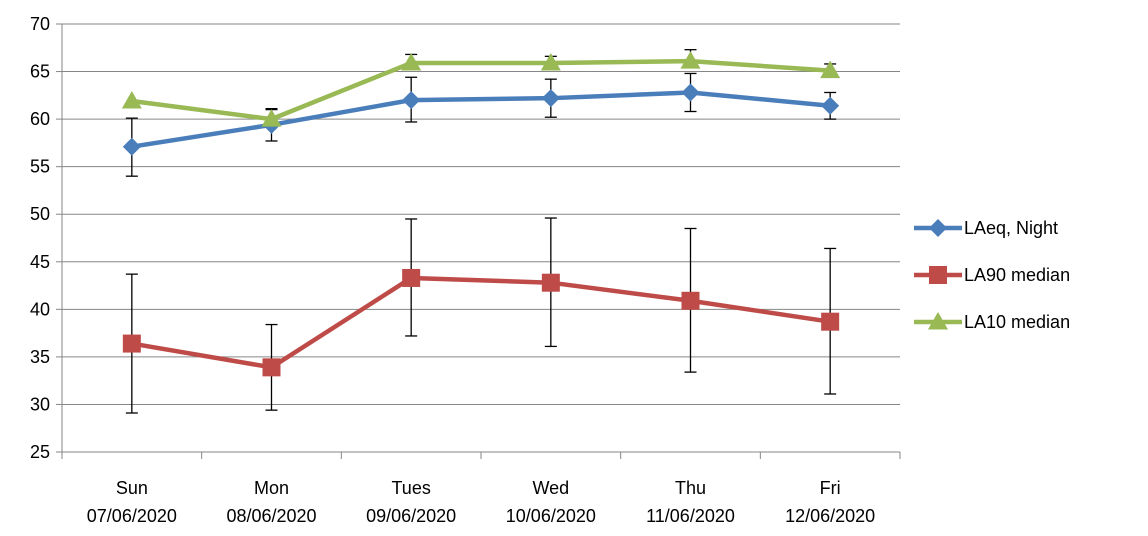 Image resolution: width=1148 pixels, height=536 pixels. Describe the element at coordinates (938, 321) in the screenshot. I see `legend-marker-la10-median` at that location.